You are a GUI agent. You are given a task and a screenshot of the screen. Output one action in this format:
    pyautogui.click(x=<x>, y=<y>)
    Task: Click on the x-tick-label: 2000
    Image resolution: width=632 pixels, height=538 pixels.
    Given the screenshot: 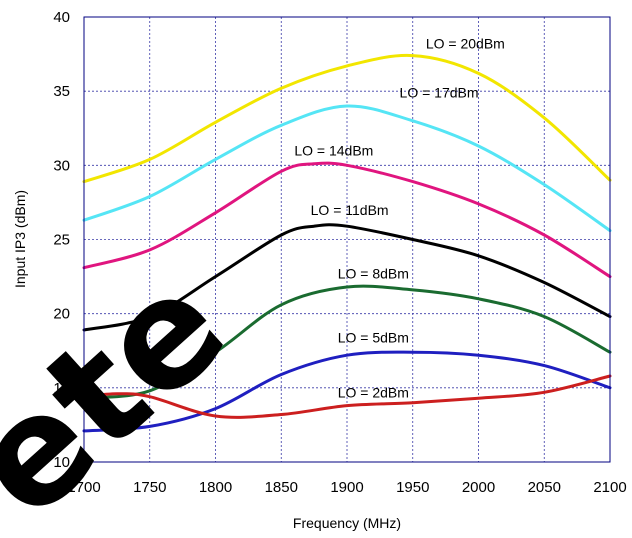 What is the action you would take?
    pyautogui.click(x=478, y=487)
    